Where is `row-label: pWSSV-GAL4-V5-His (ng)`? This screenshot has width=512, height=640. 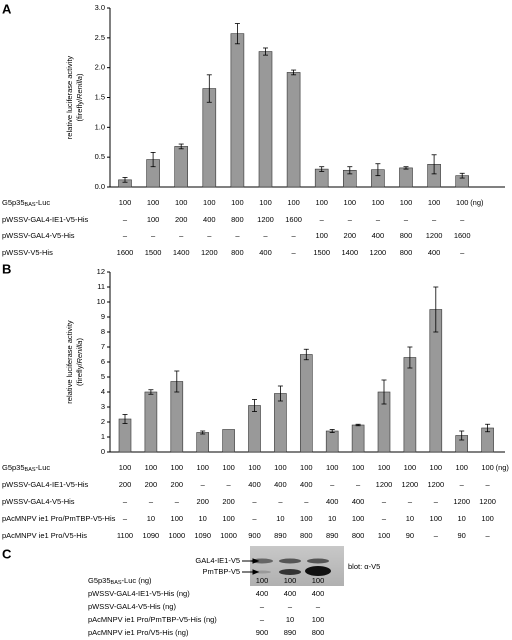
row-label: pWSSV-GAL4-V5-His (ng) is located at coordinates (132, 606).